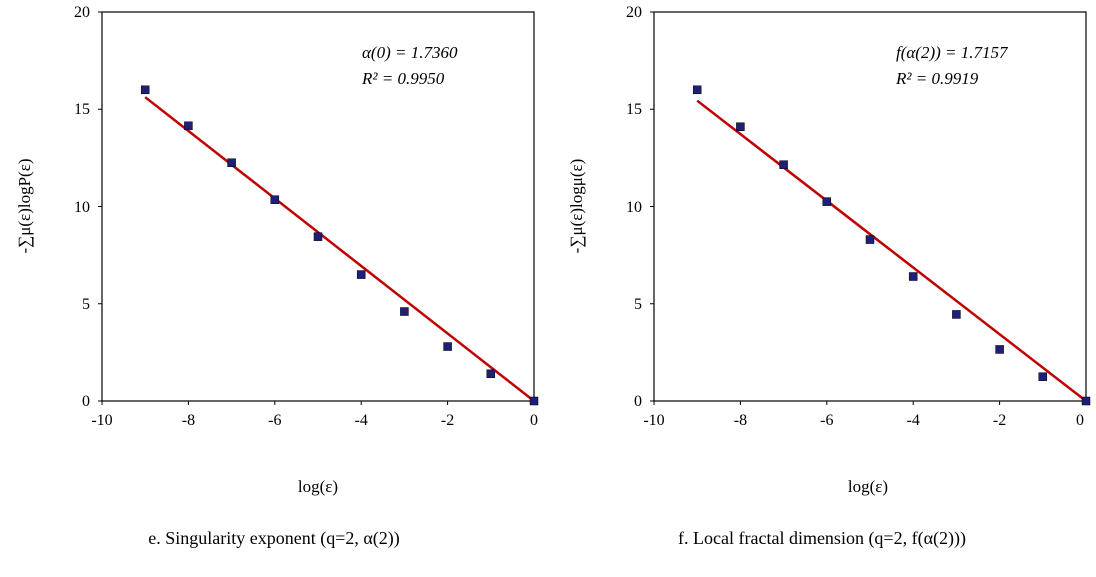 This screenshot has height=577, width=1096. Describe the element at coordinates (740, 420) in the screenshot. I see `chart-f-xtick-label: -8` at that location.